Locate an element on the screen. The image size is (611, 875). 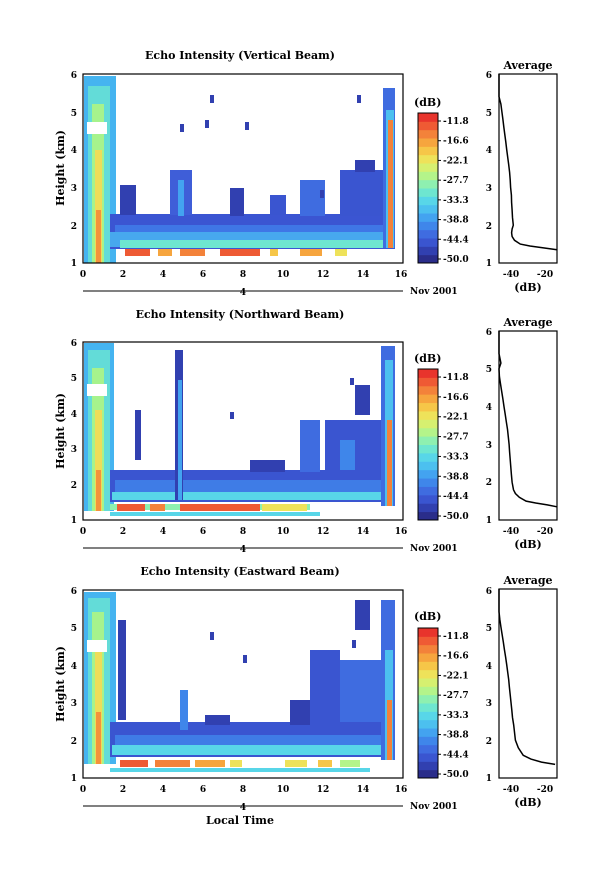
average-profile-panel-3: Average 1 2 3 4 5 6 -40 -20 (dB) is located at coordinates (522, 691).